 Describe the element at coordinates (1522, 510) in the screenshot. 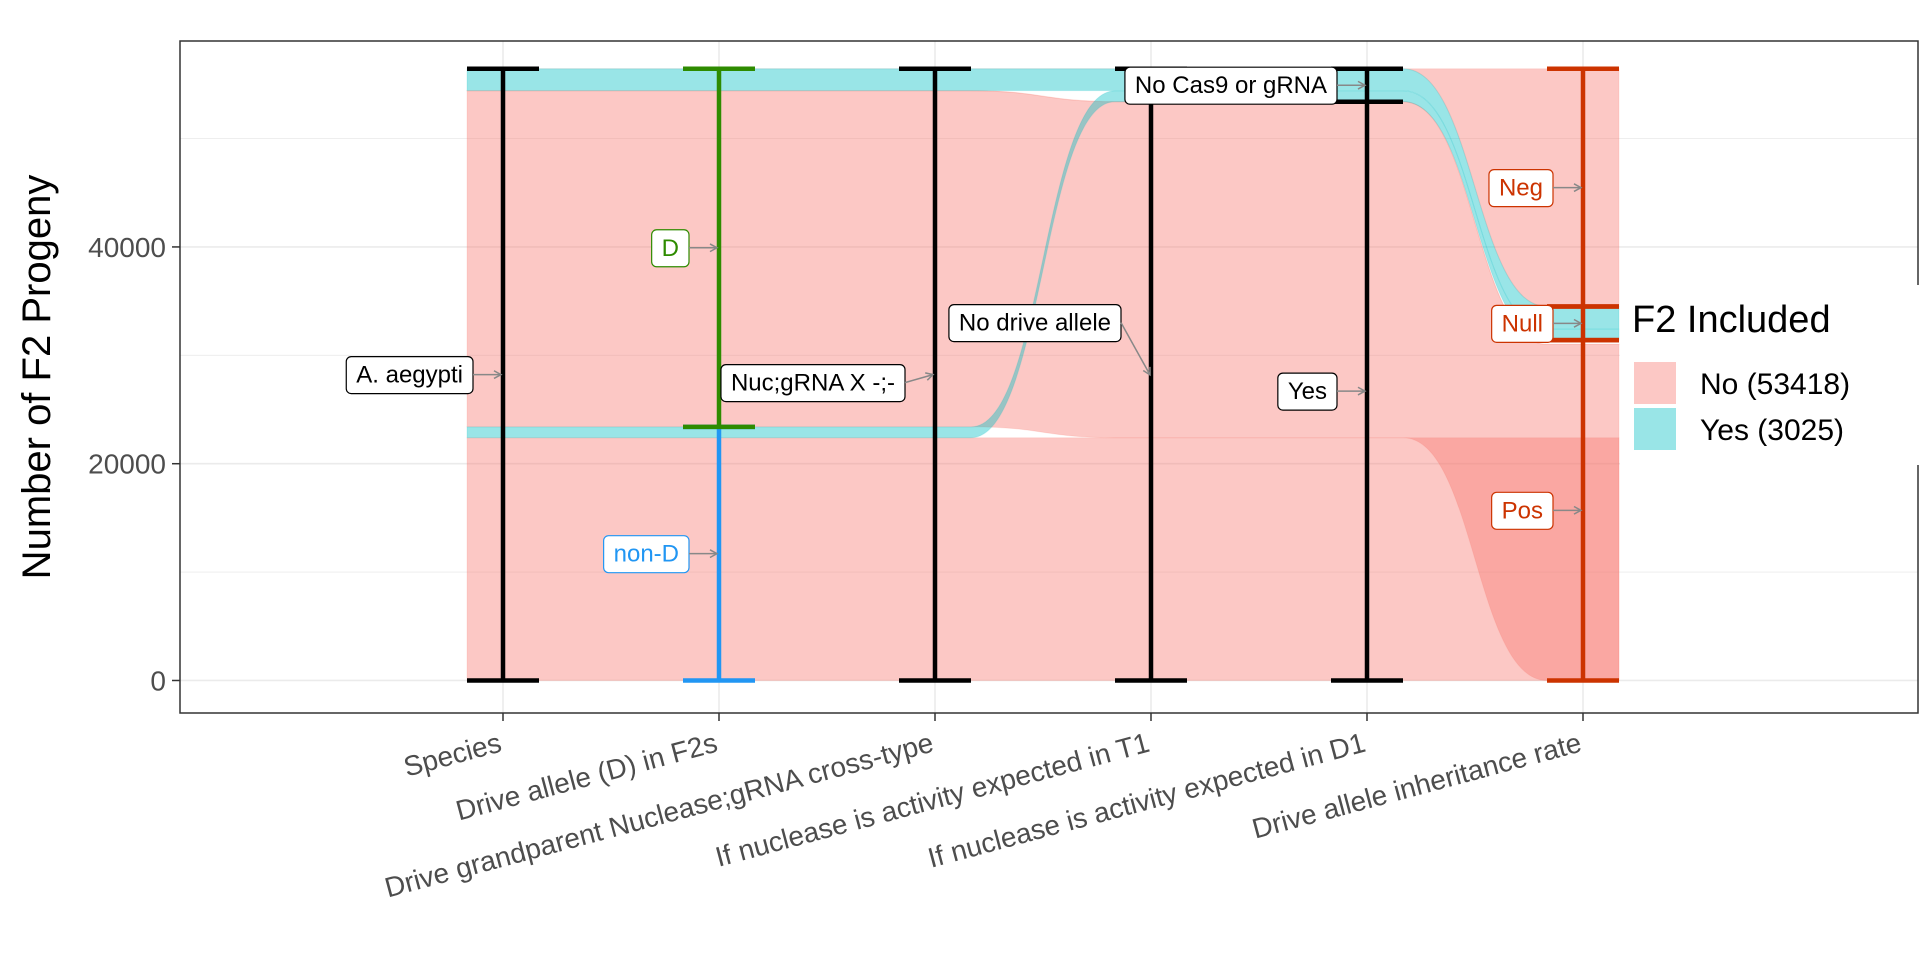

I see `stratum-label-text: Pos` at that location.